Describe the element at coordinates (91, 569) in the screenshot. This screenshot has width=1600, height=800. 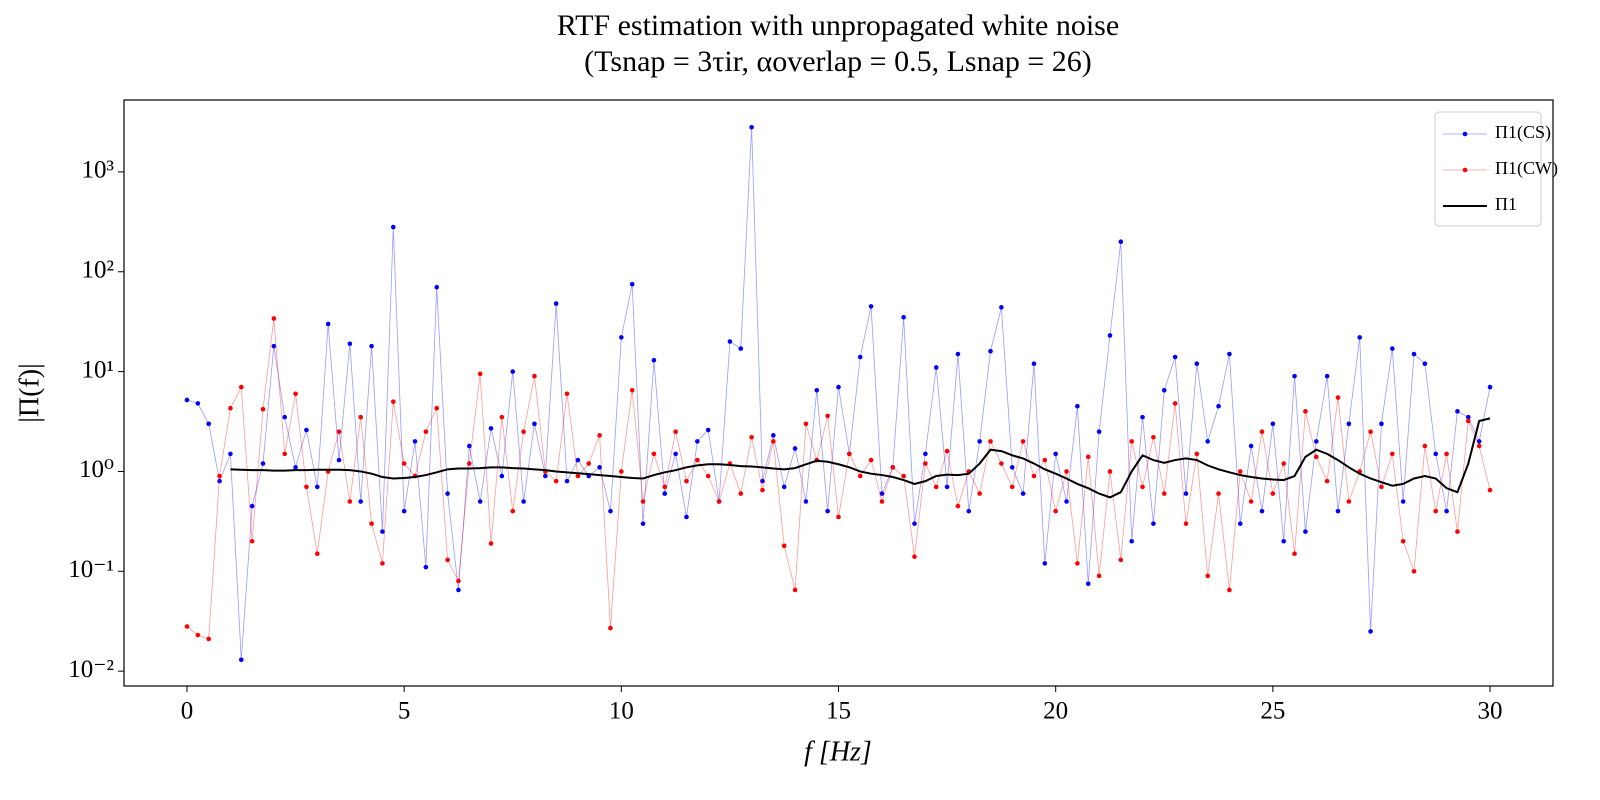
I see `y-tick-label: 10⁻¹` at that location.